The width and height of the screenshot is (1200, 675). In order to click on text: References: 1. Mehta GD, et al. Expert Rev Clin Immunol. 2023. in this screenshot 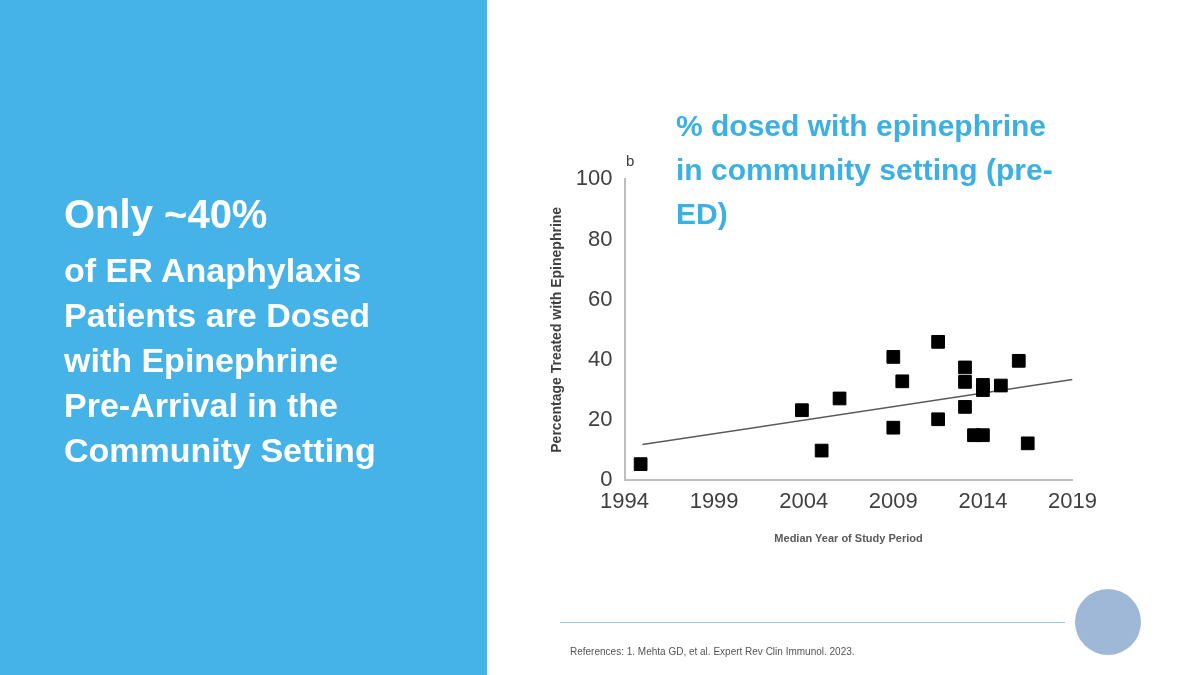, I will do `click(712, 651)`.